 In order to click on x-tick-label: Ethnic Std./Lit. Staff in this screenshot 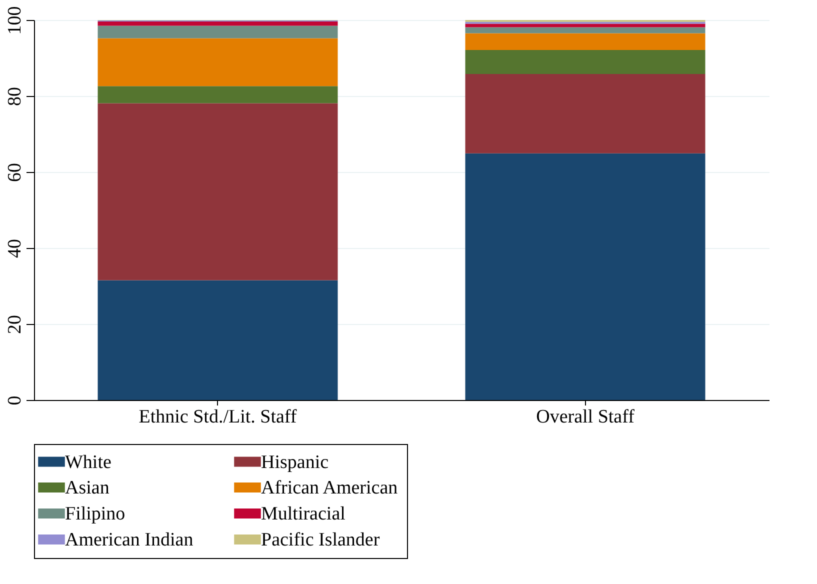, I will do `click(218, 417)`.